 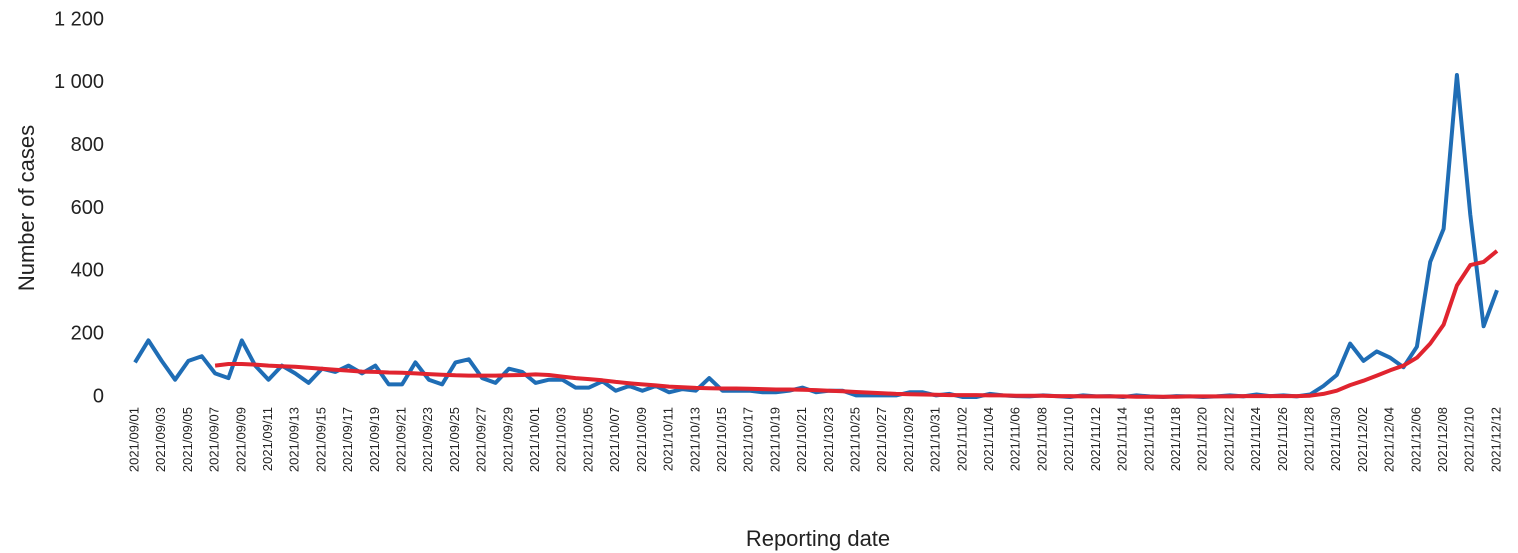 I want to click on x-tick-label: 2021/11/22, so click(x=1228, y=439).